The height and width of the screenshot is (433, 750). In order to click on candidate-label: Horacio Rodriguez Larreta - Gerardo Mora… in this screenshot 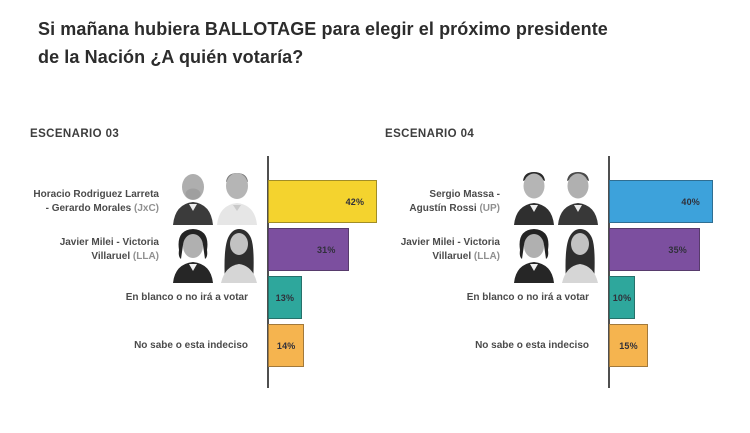, I will do `click(96, 202)`.